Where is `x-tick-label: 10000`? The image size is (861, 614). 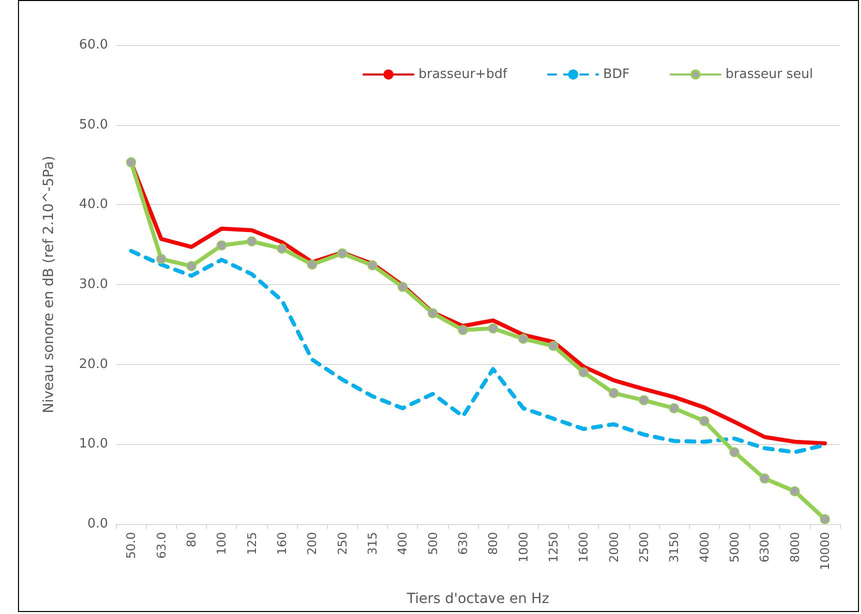
x-tick-label: 10000 is located at coordinates (825, 551).